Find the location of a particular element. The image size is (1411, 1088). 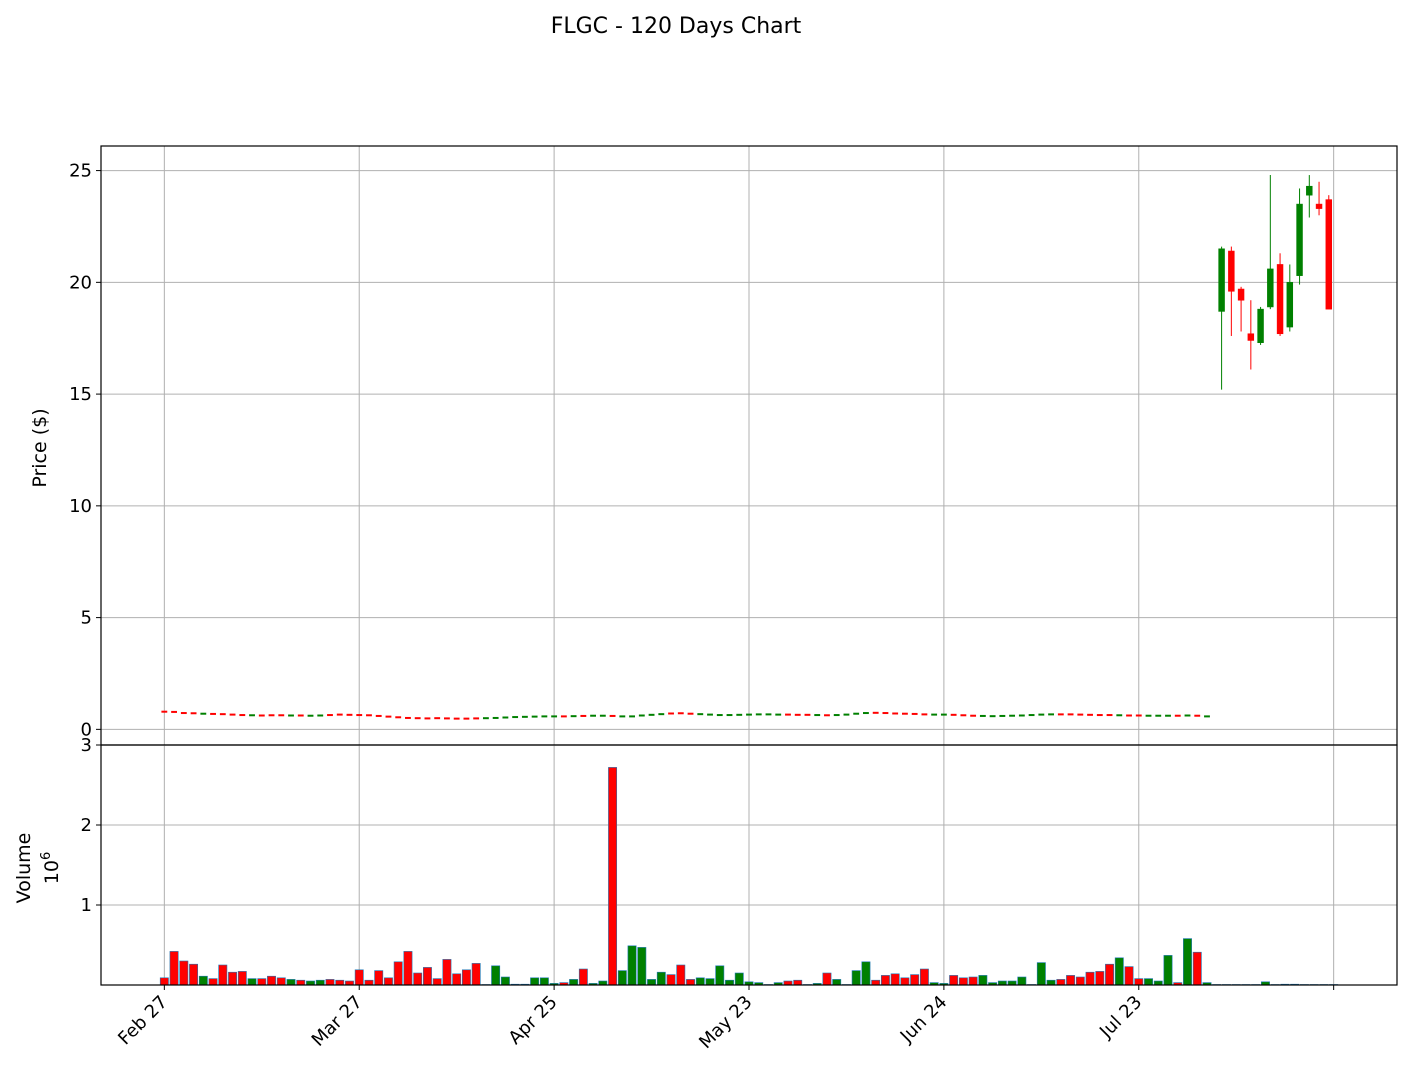

price-candles is located at coordinates (1275, 282).